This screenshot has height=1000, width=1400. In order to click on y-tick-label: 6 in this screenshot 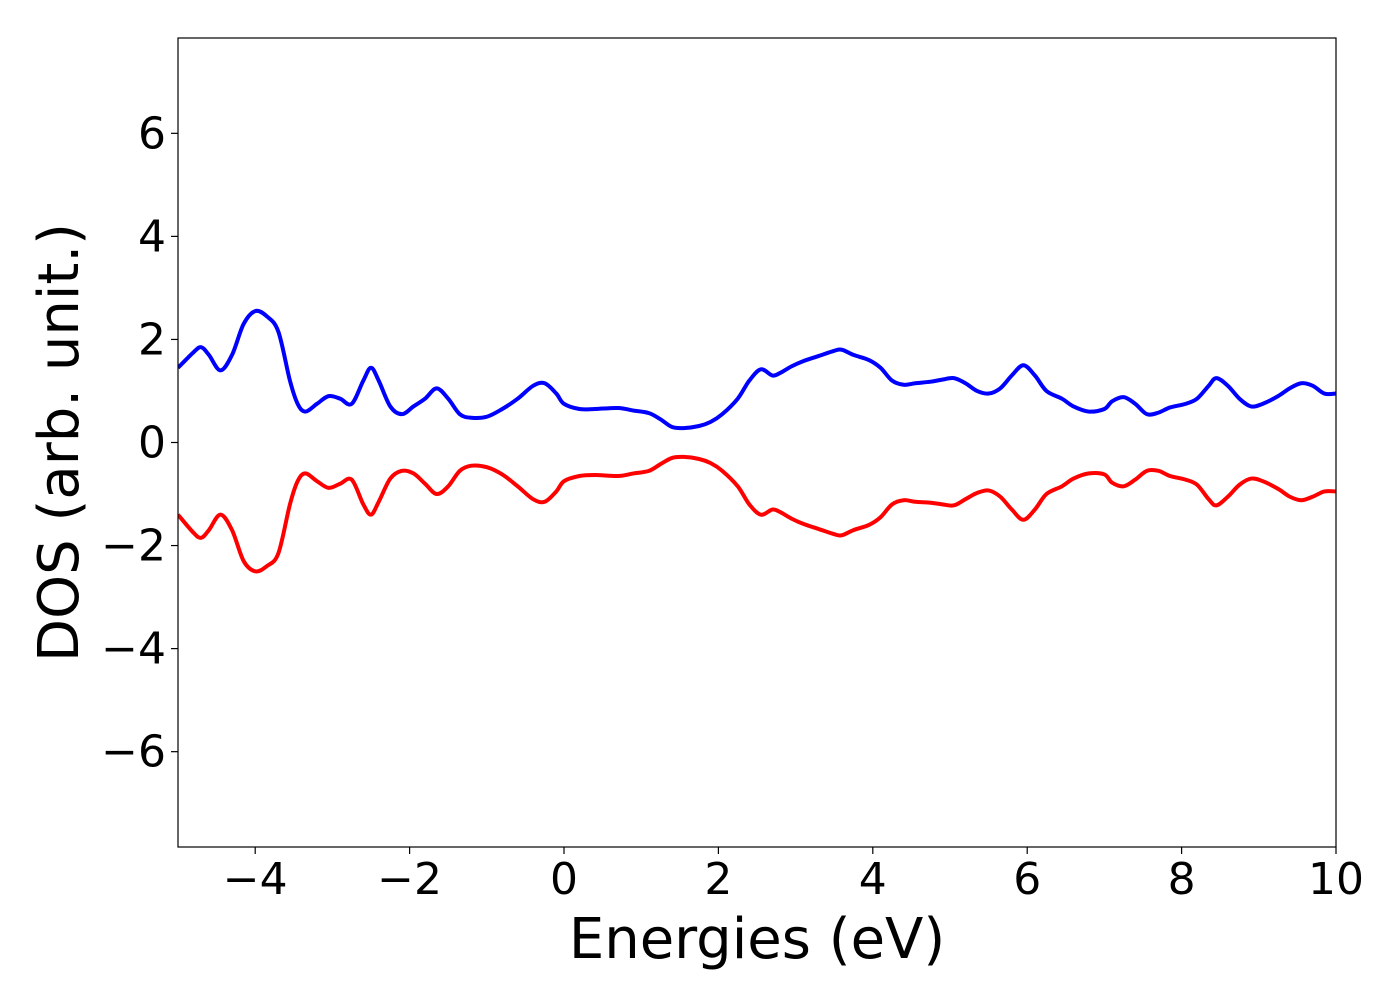, I will do `click(152, 133)`.